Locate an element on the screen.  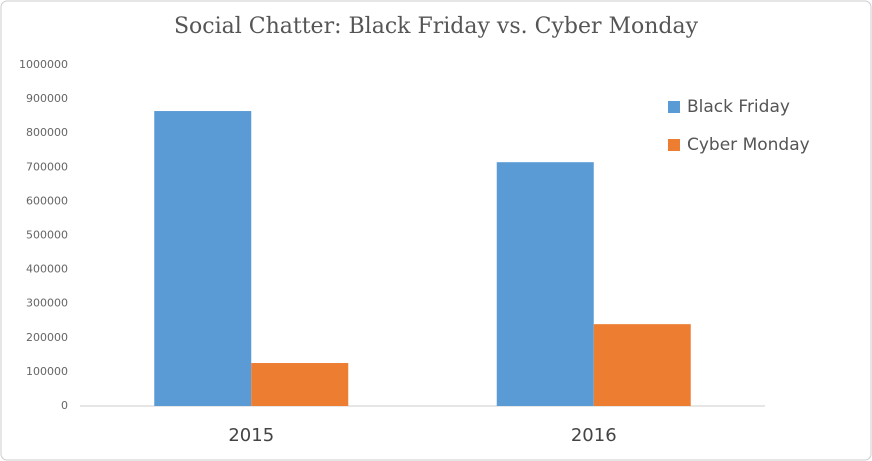
x-tick-label: 2015 is located at coordinates (251, 435).